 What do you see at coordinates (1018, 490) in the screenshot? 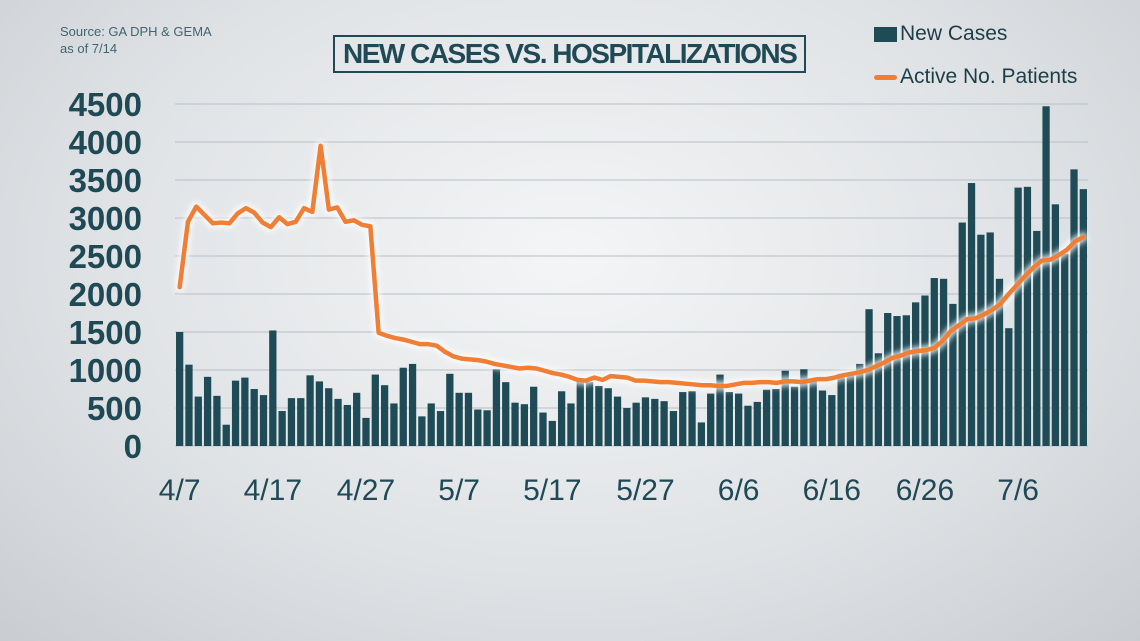
I see `x-tick-label: 7/6` at bounding box center [1018, 490].